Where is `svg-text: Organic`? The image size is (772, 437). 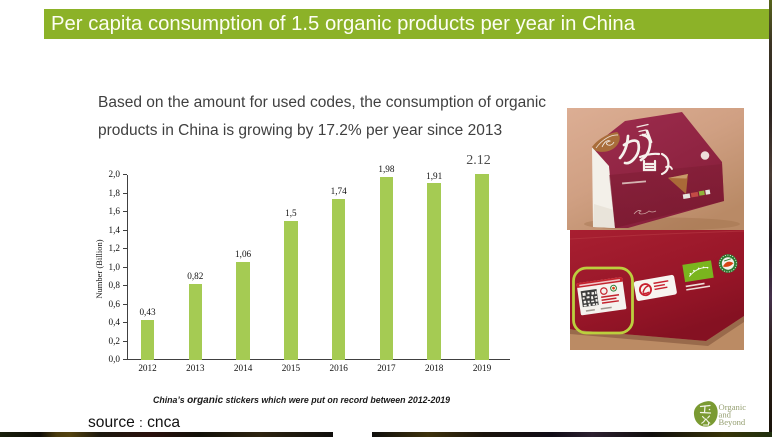
svg-text: Organic is located at coordinates (733, 407).